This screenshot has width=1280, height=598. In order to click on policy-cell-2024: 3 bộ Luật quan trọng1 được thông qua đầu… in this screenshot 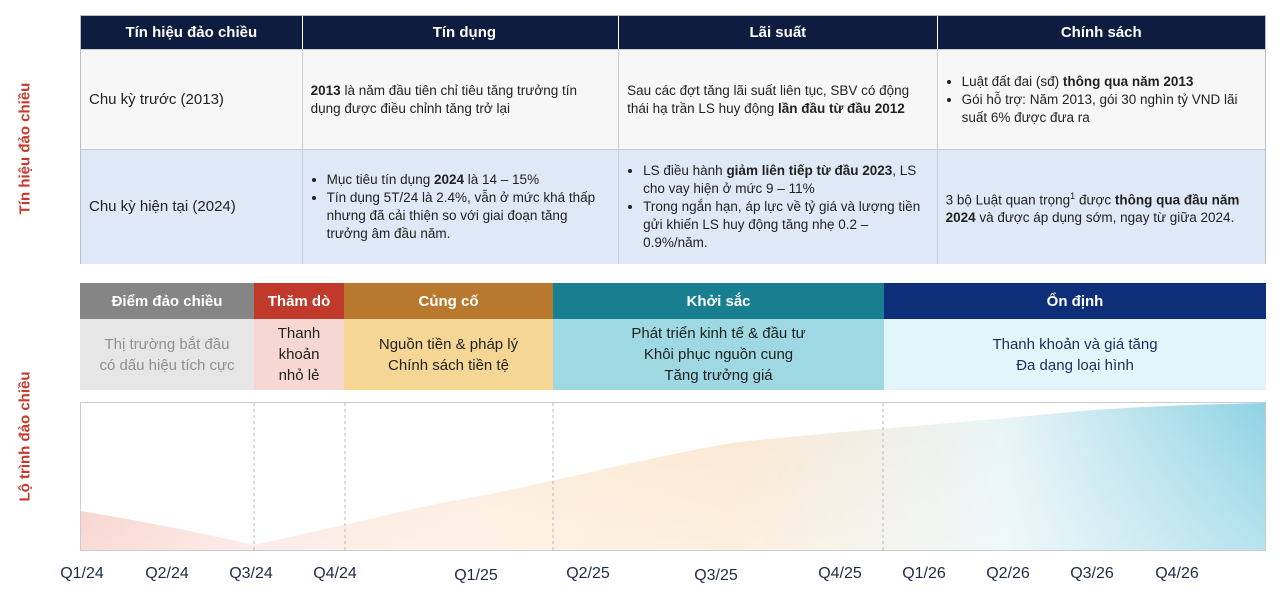, I will do `click(1092, 208)`.